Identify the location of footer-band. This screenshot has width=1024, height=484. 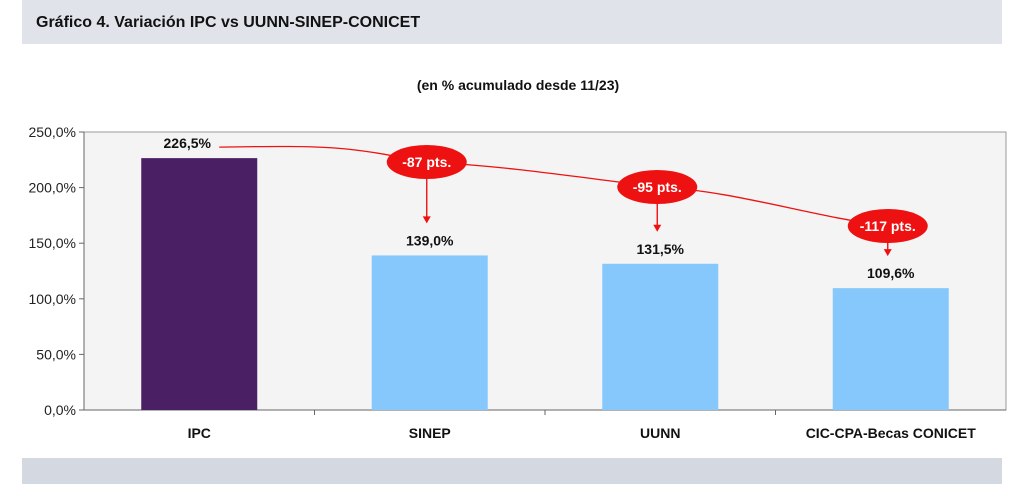
(512, 471).